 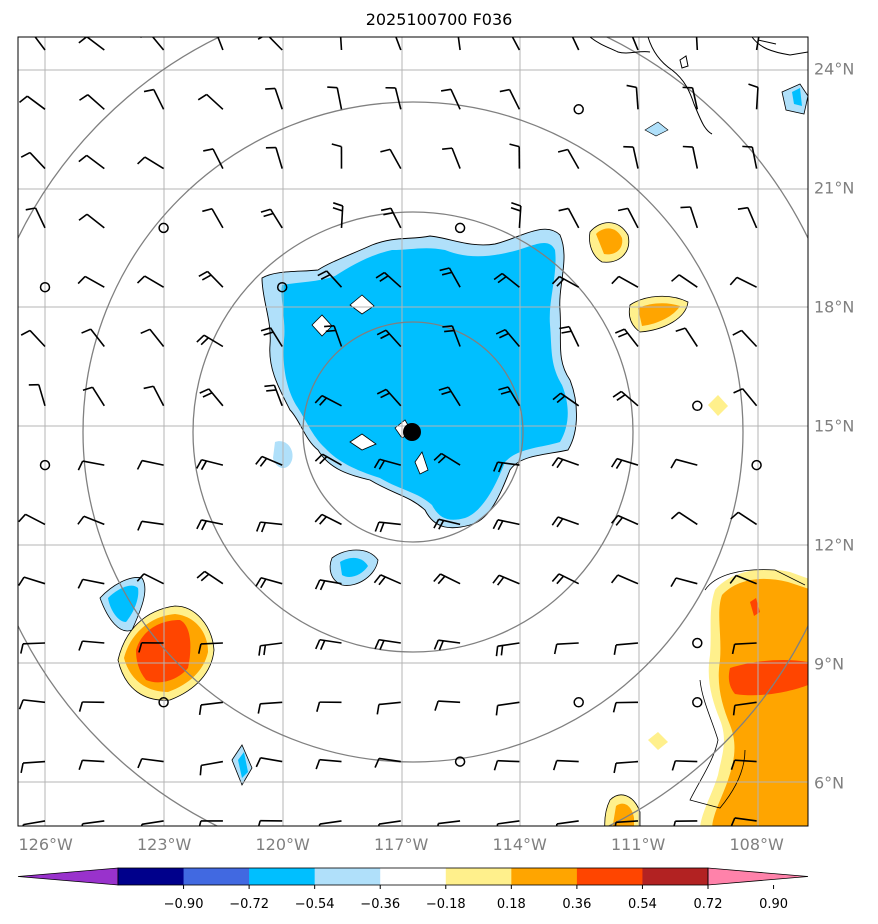 I want to click on colorbar-extend-low, so click(x=68, y=876).